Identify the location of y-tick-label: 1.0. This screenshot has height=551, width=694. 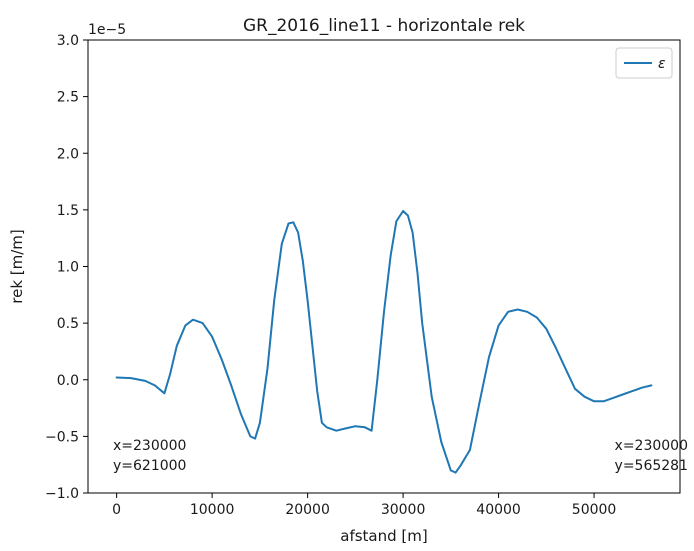
(68, 268).